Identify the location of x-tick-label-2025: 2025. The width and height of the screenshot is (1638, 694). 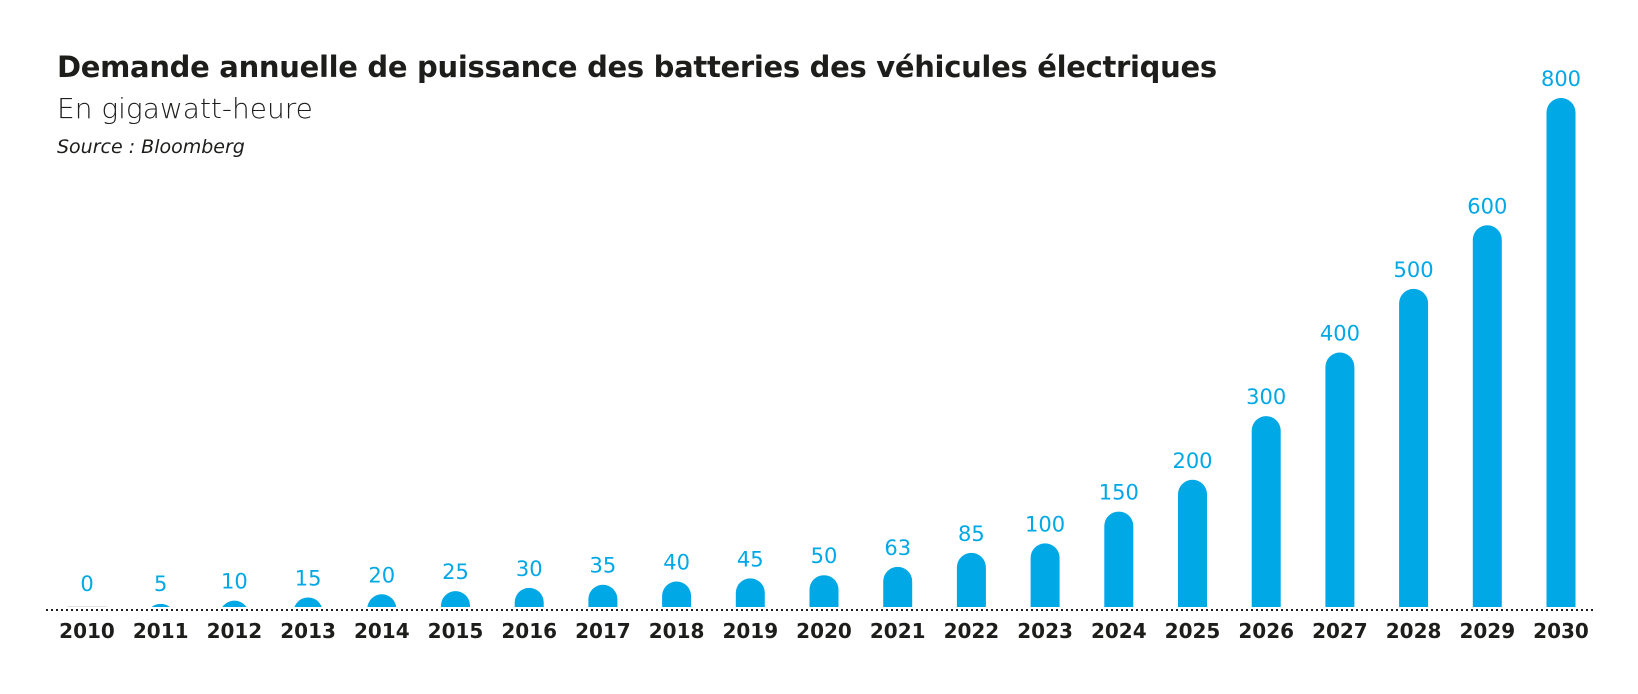
(1193, 631).